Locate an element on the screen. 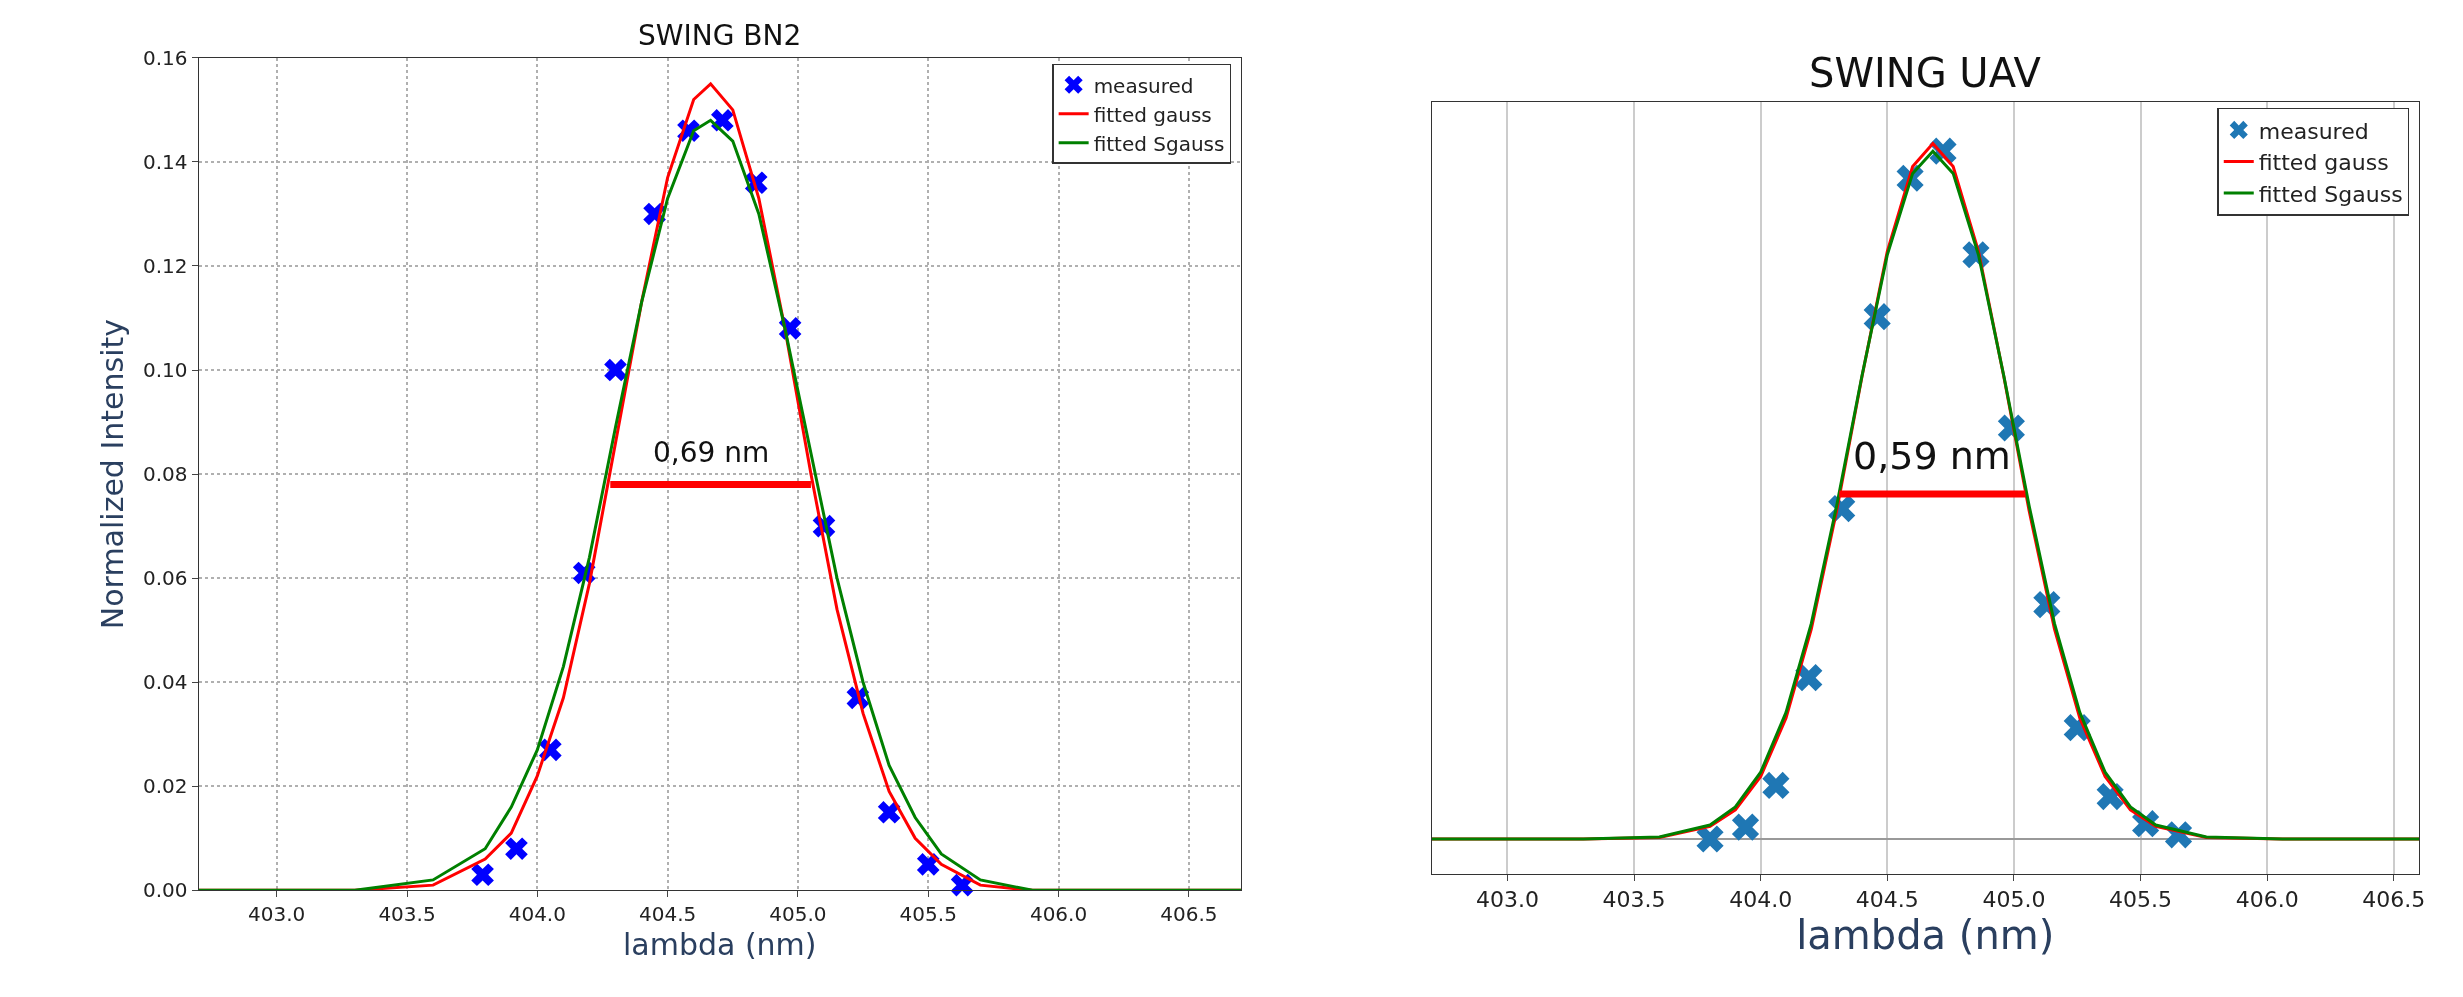  annotation: 0,59 nm is located at coordinates (1932, 456).